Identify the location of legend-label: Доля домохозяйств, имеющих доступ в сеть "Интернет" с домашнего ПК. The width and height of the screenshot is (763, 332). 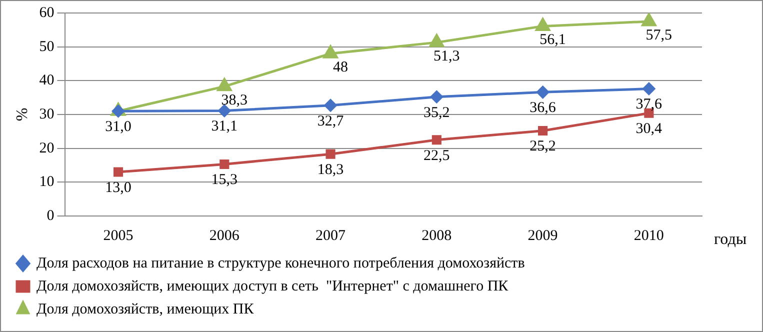
(273, 286).